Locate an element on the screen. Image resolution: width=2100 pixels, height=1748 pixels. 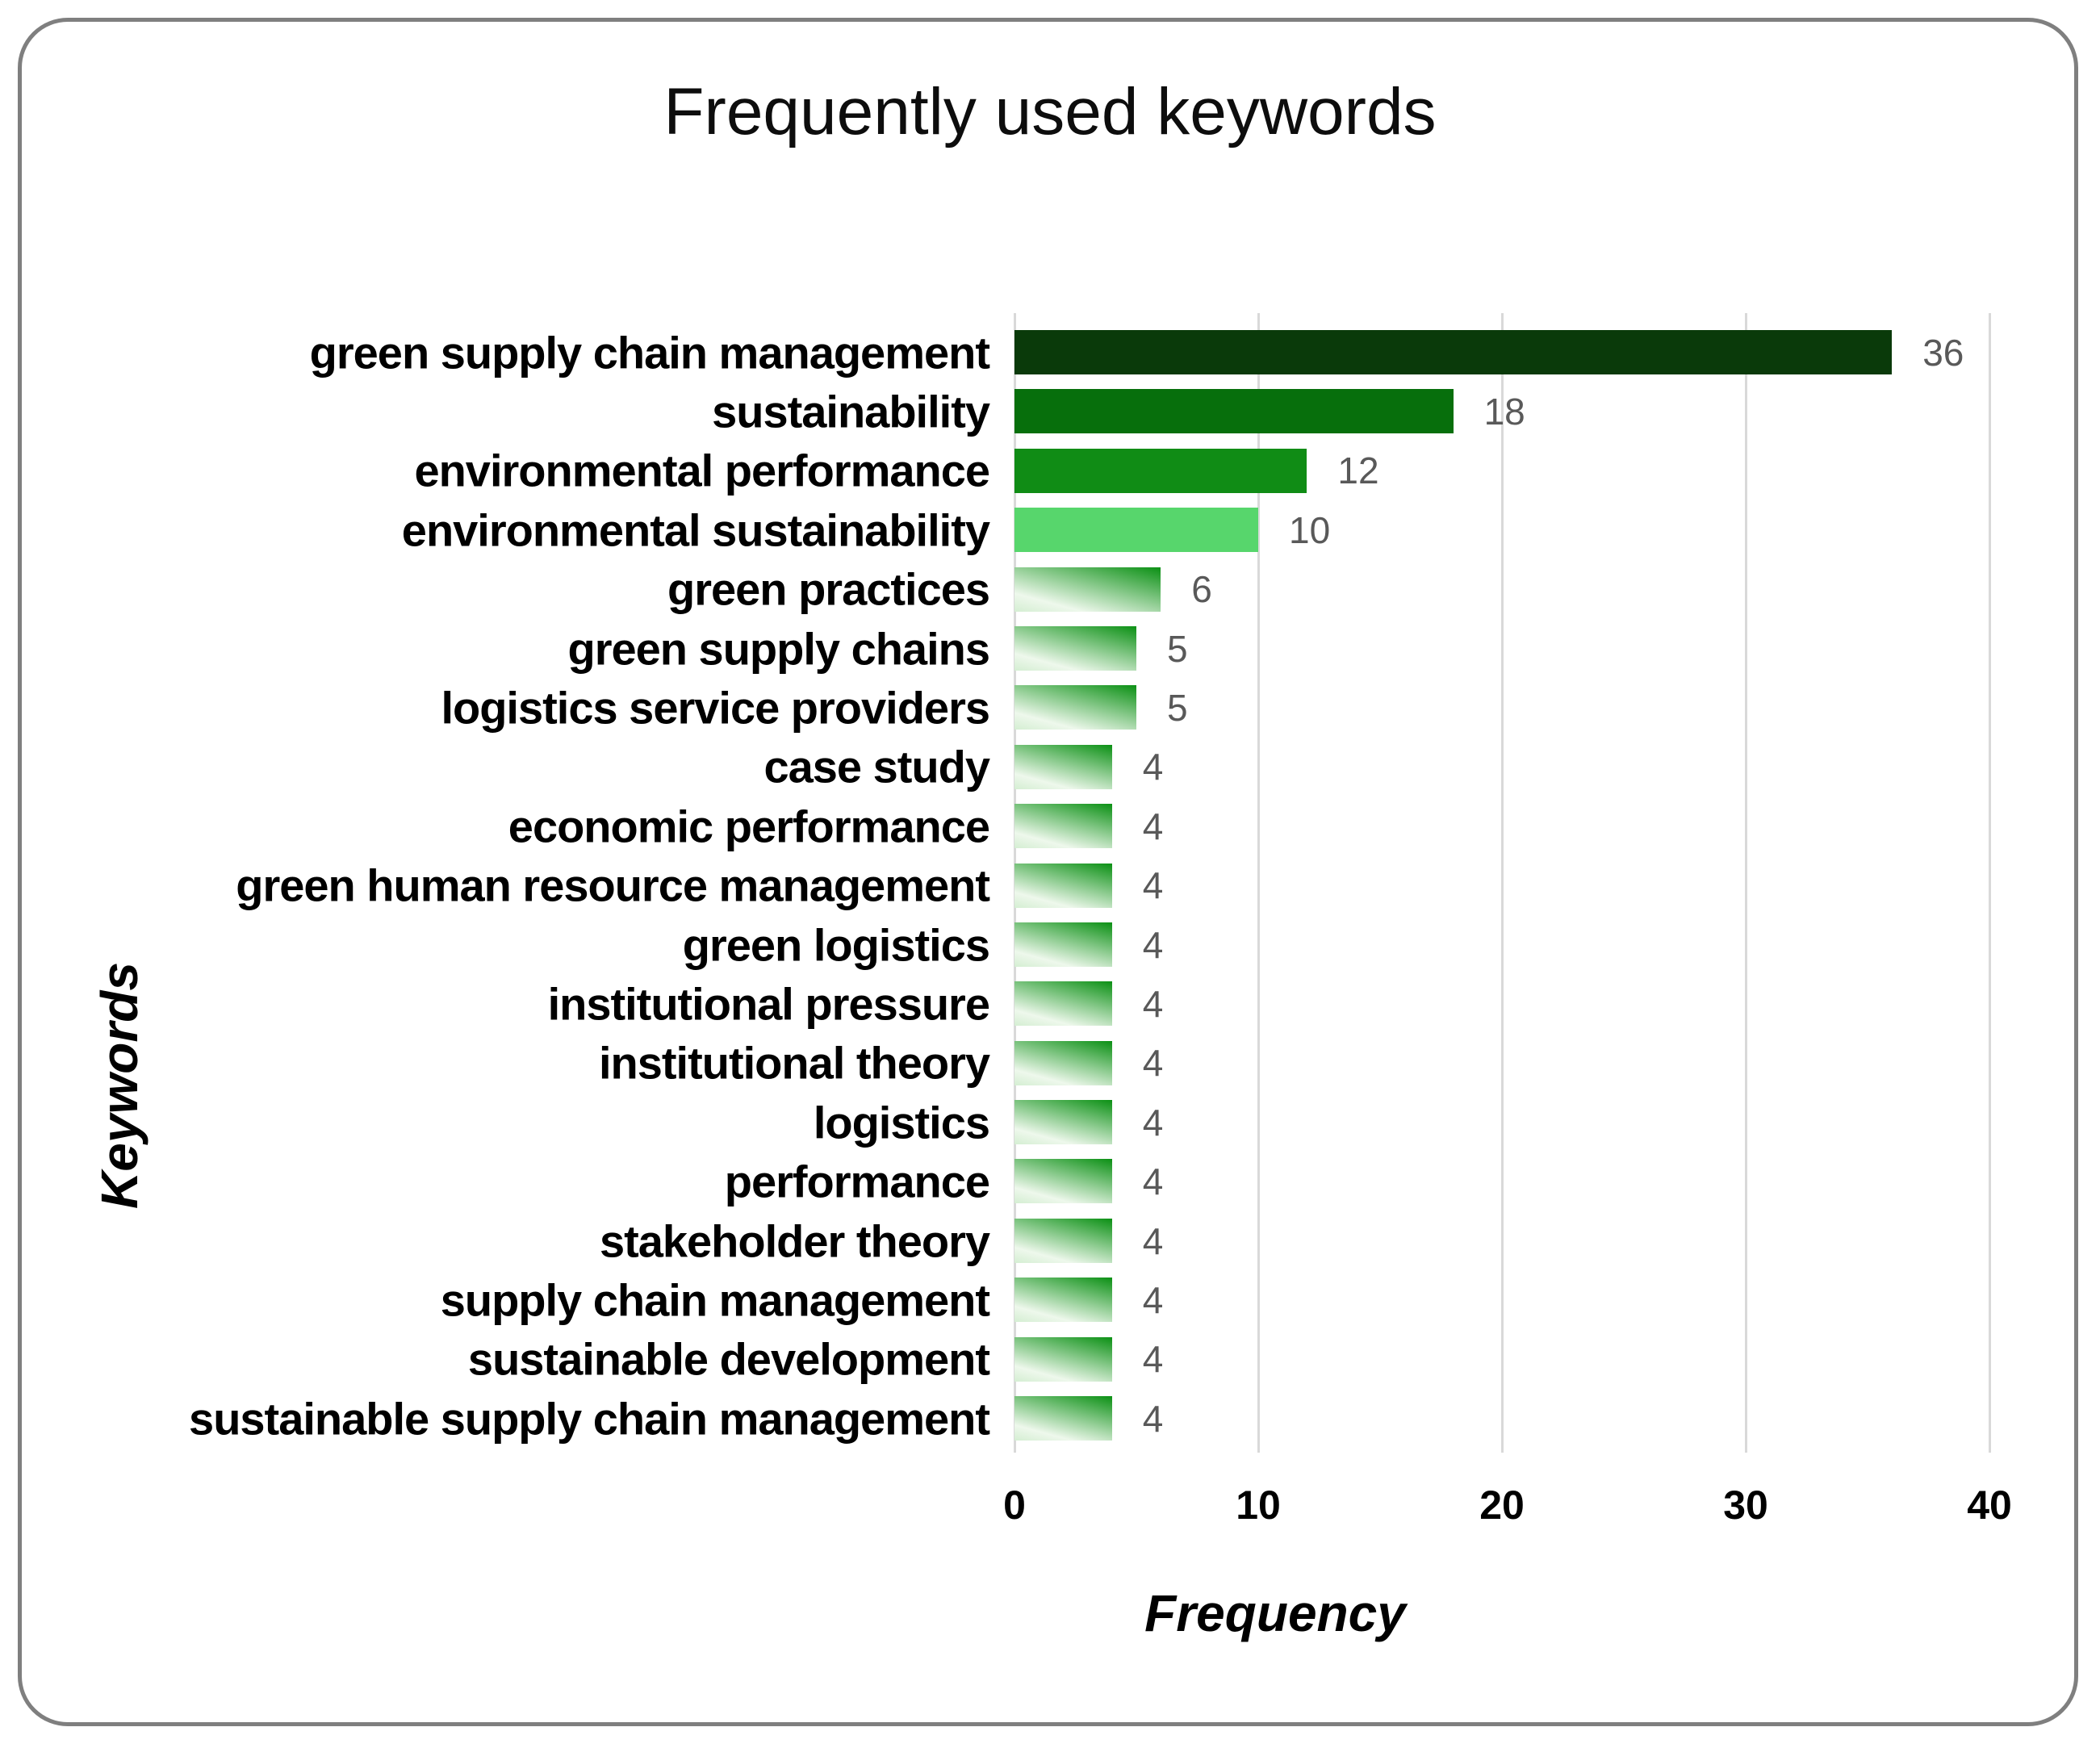
bar-row: sustainability 18 is located at coordinates (1350, 411).